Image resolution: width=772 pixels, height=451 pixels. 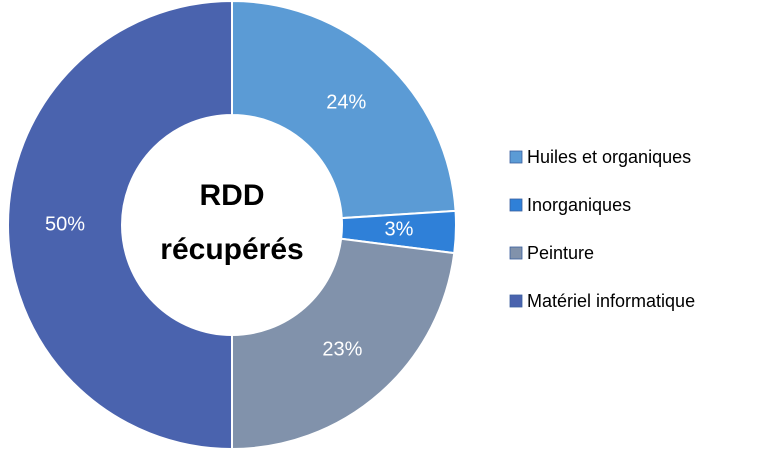 What do you see at coordinates (611, 301) in the screenshot?
I see `legend-label: Matériel informatique` at bounding box center [611, 301].